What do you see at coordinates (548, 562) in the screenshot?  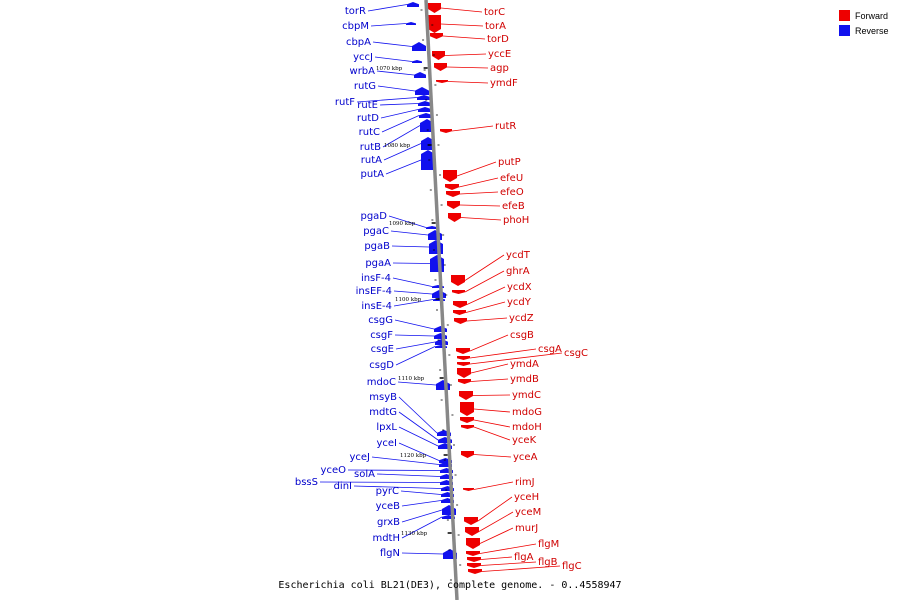 I see `gene-label-flgb: flgB` at bounding box center [548, 562].